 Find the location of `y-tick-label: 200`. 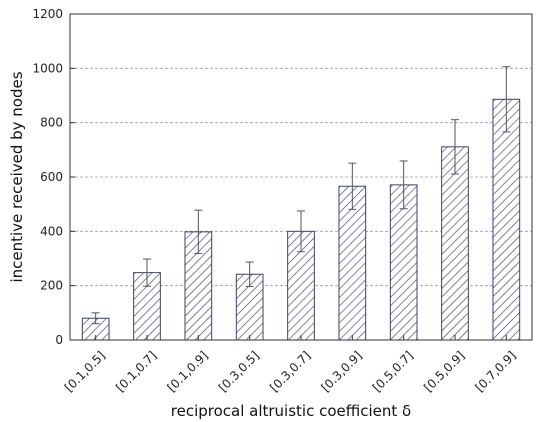

y-tick-label: 200 is located at coordinates (51, 286).